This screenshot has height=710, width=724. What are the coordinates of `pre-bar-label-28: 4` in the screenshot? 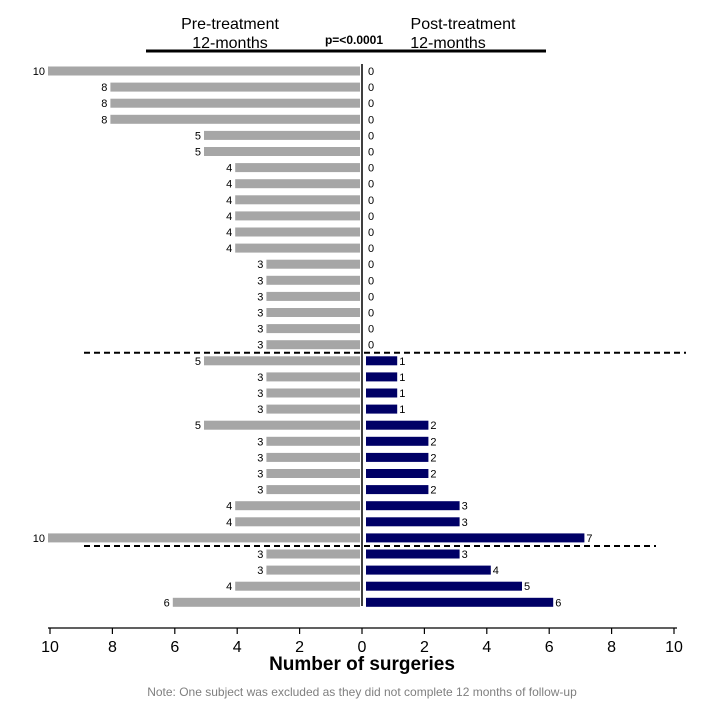 It's located at (229, 507).